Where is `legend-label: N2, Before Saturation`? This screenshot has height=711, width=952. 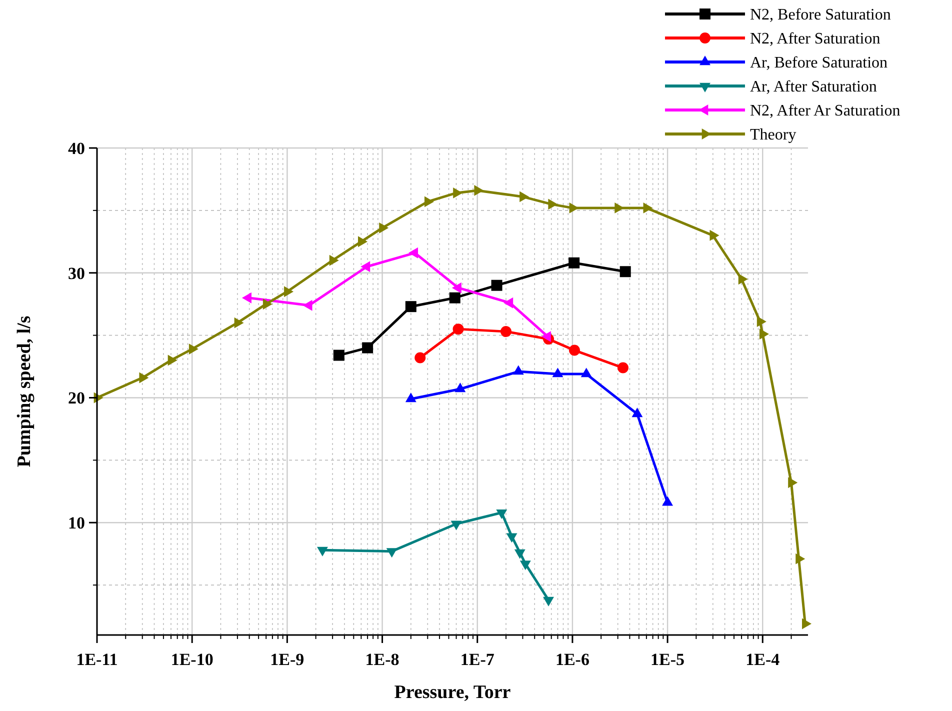 legend-label: N2, Before Saturation is located at coordinates (820, 15).